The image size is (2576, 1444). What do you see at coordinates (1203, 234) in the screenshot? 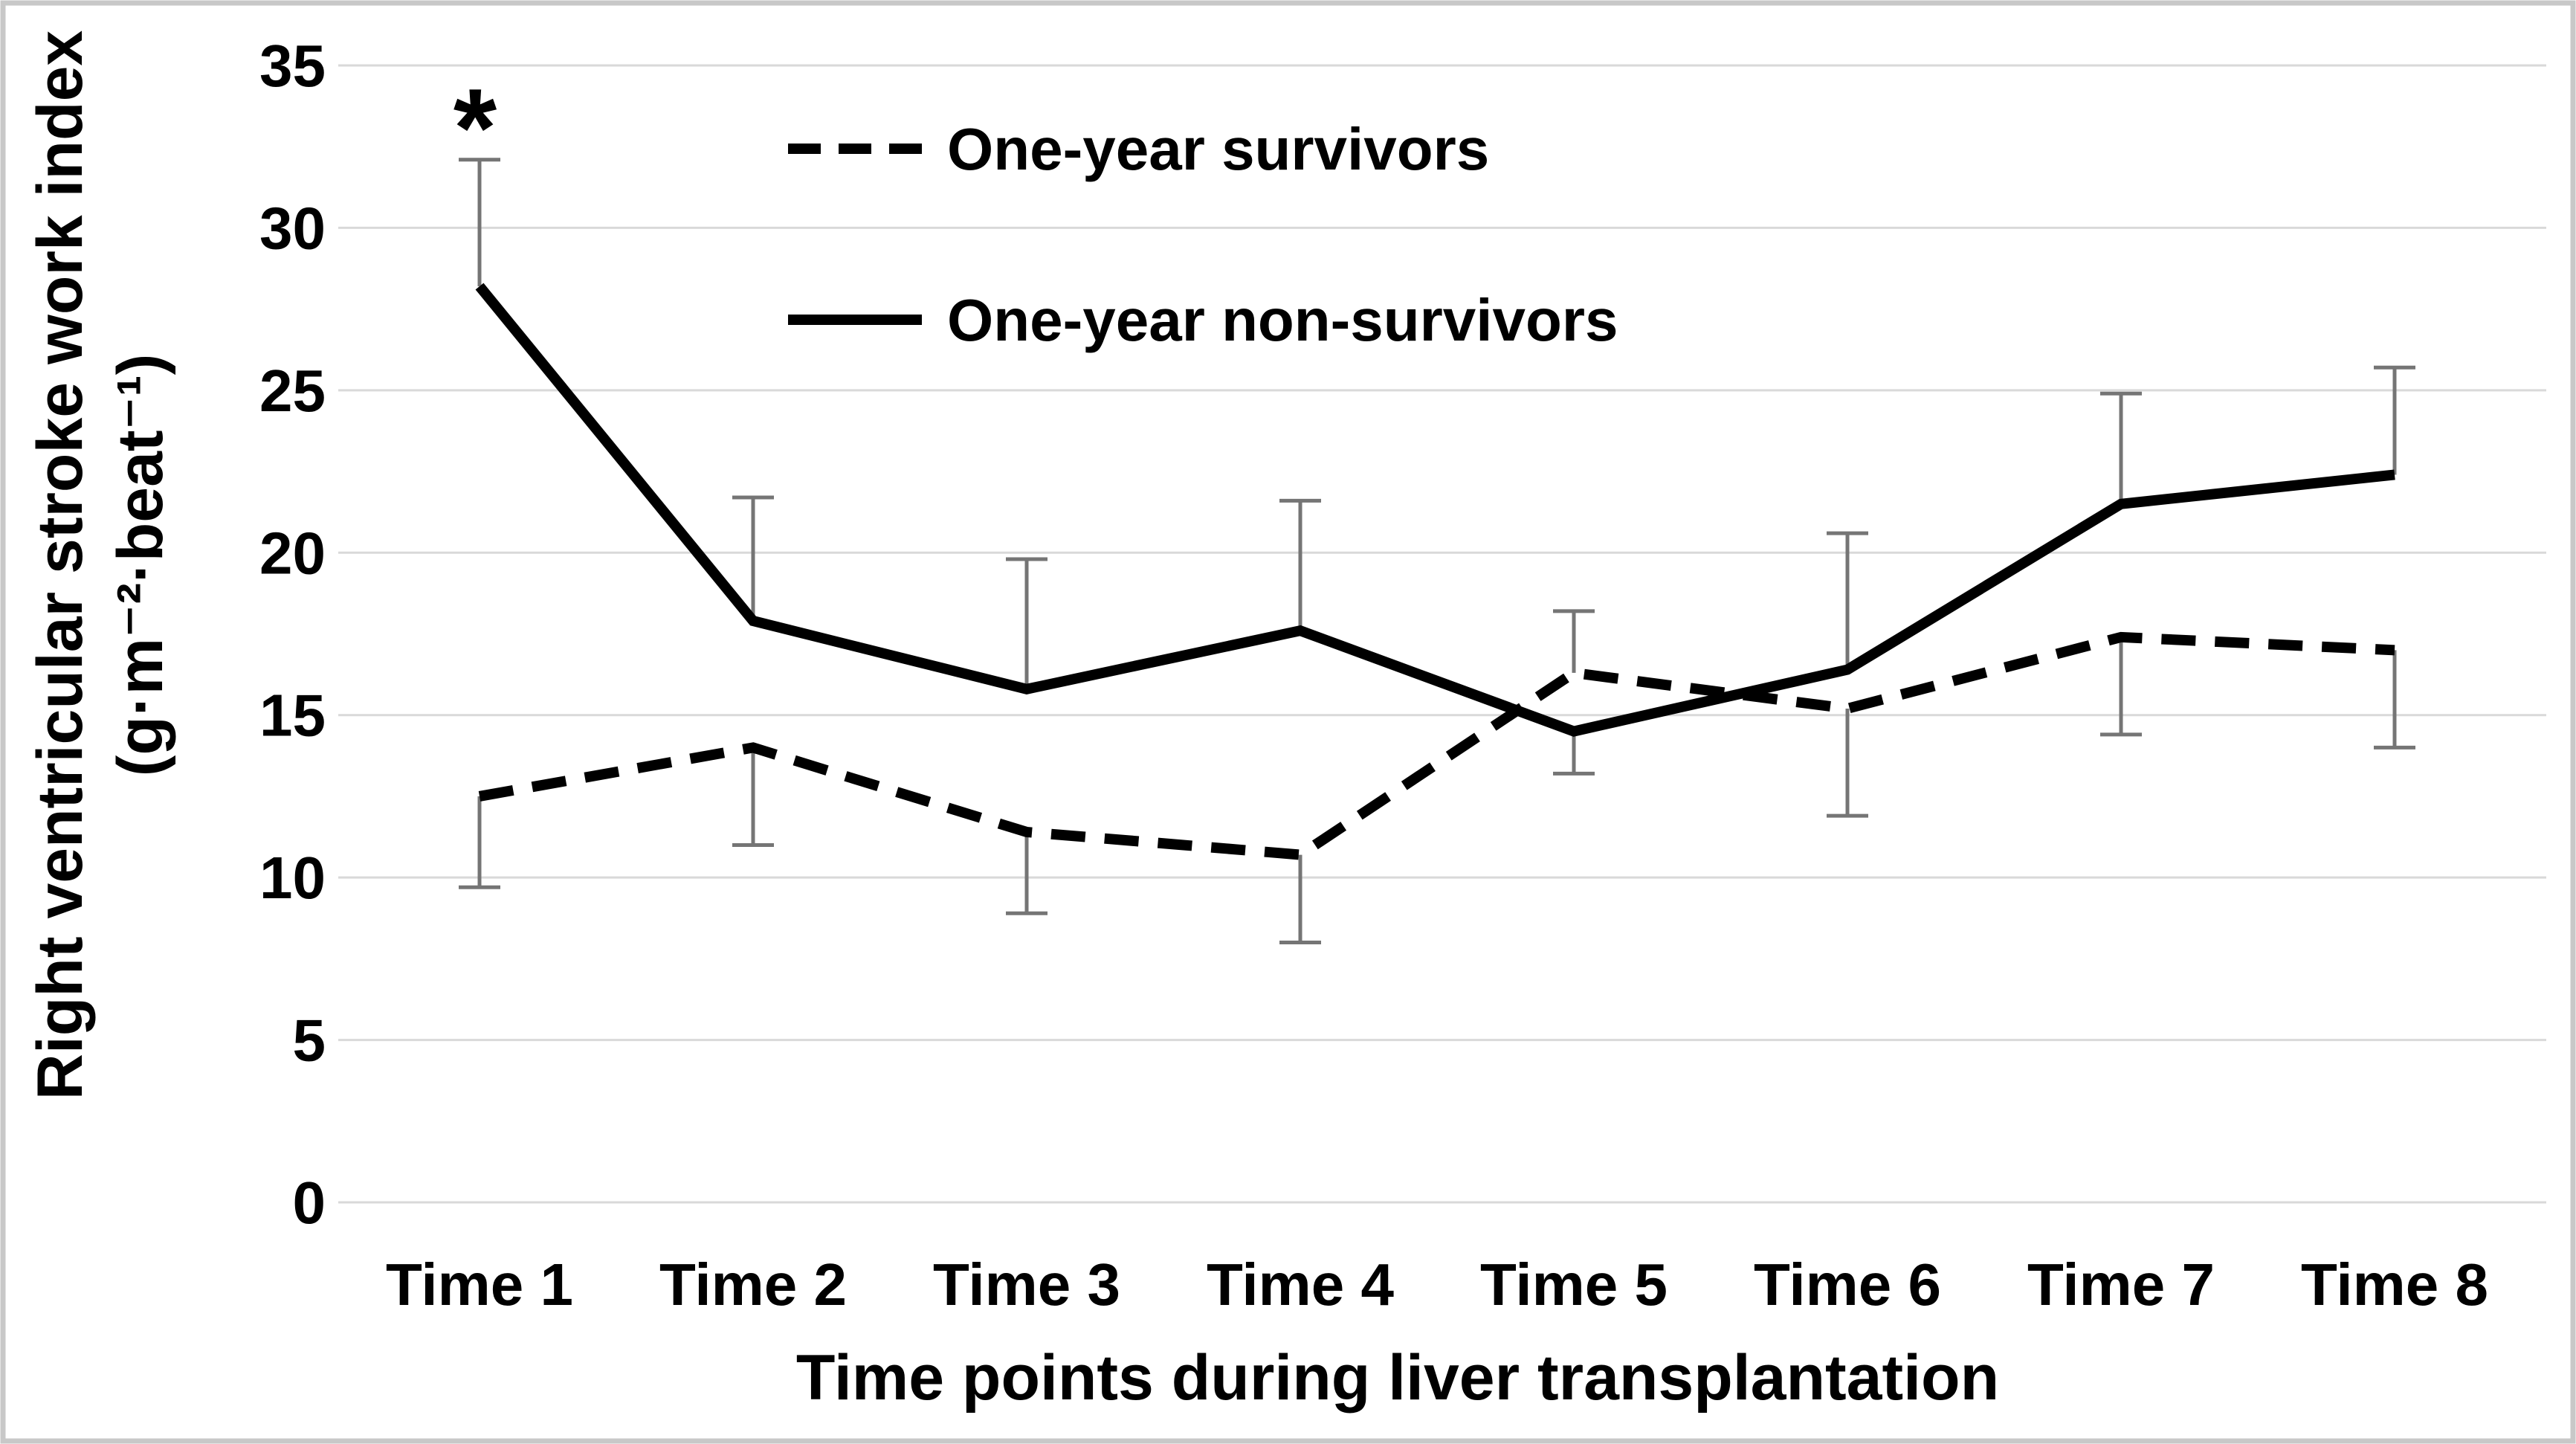
I see `legend: One-year survivors One-year non-survivors` at bounding box center [1203, 234].